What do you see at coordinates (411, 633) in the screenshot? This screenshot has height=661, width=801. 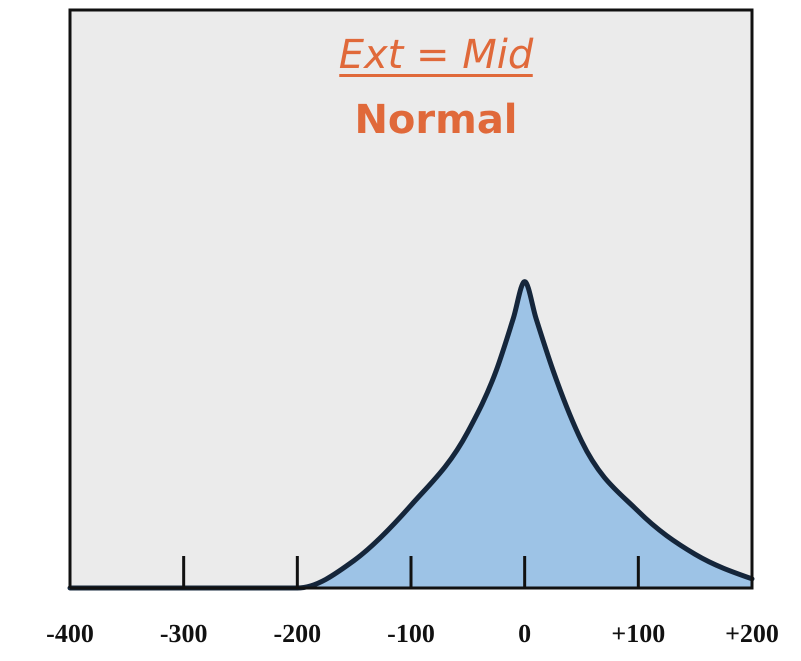 I see `x-tick-label: -100` at bounding box center [411, 633].